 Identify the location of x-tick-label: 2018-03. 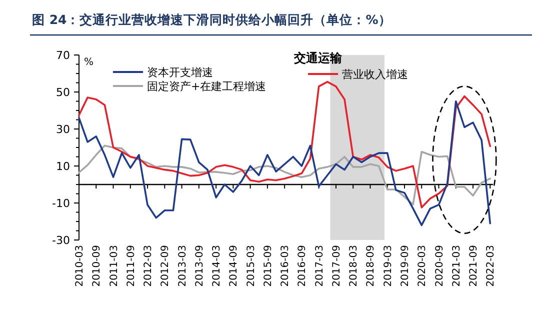
(354, 266).